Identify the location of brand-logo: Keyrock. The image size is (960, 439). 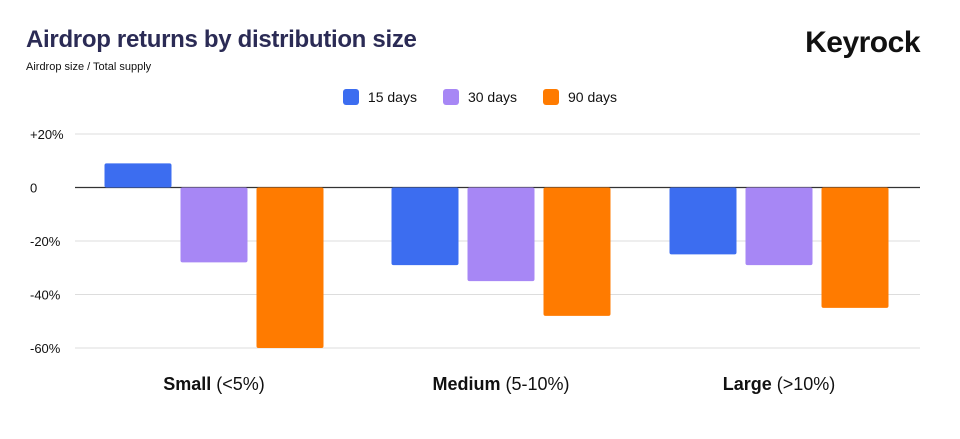
(862, 42).